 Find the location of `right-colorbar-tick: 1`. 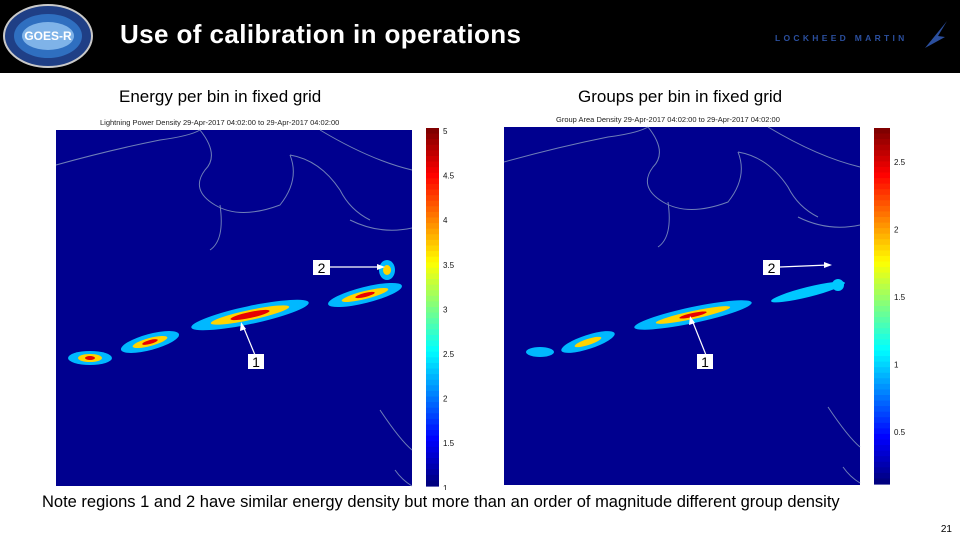

right-colorbar-tick: 1 is located at coordinates (896, 365).